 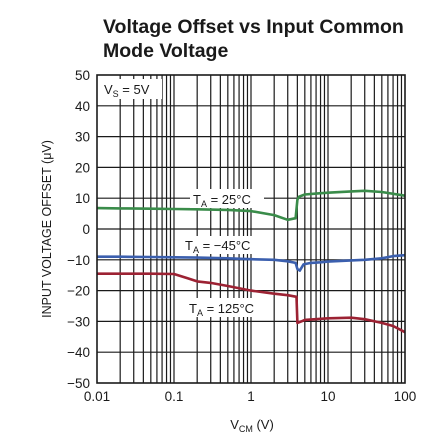 I want to click on y-tick-label: −30, so click(x=78, y=321).